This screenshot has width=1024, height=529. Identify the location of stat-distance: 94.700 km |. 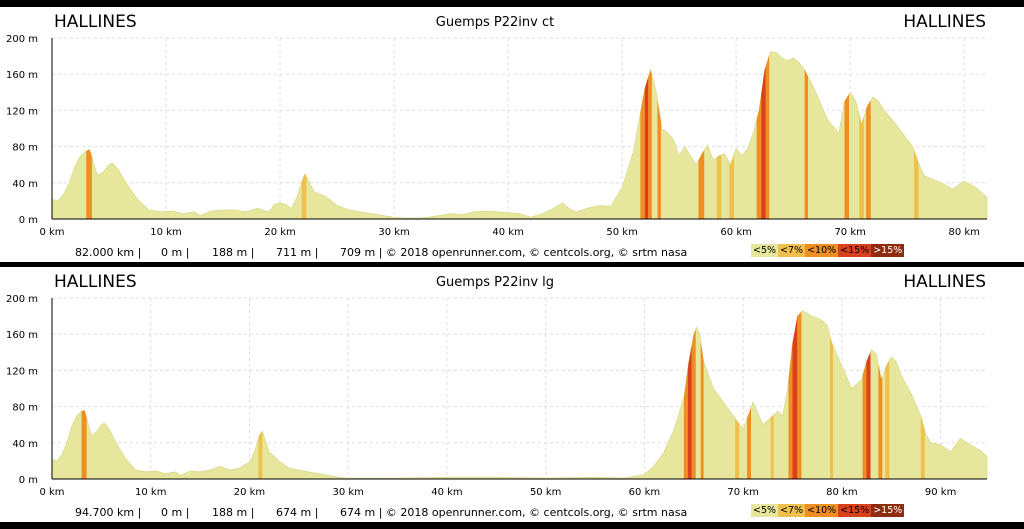
(108, 512).